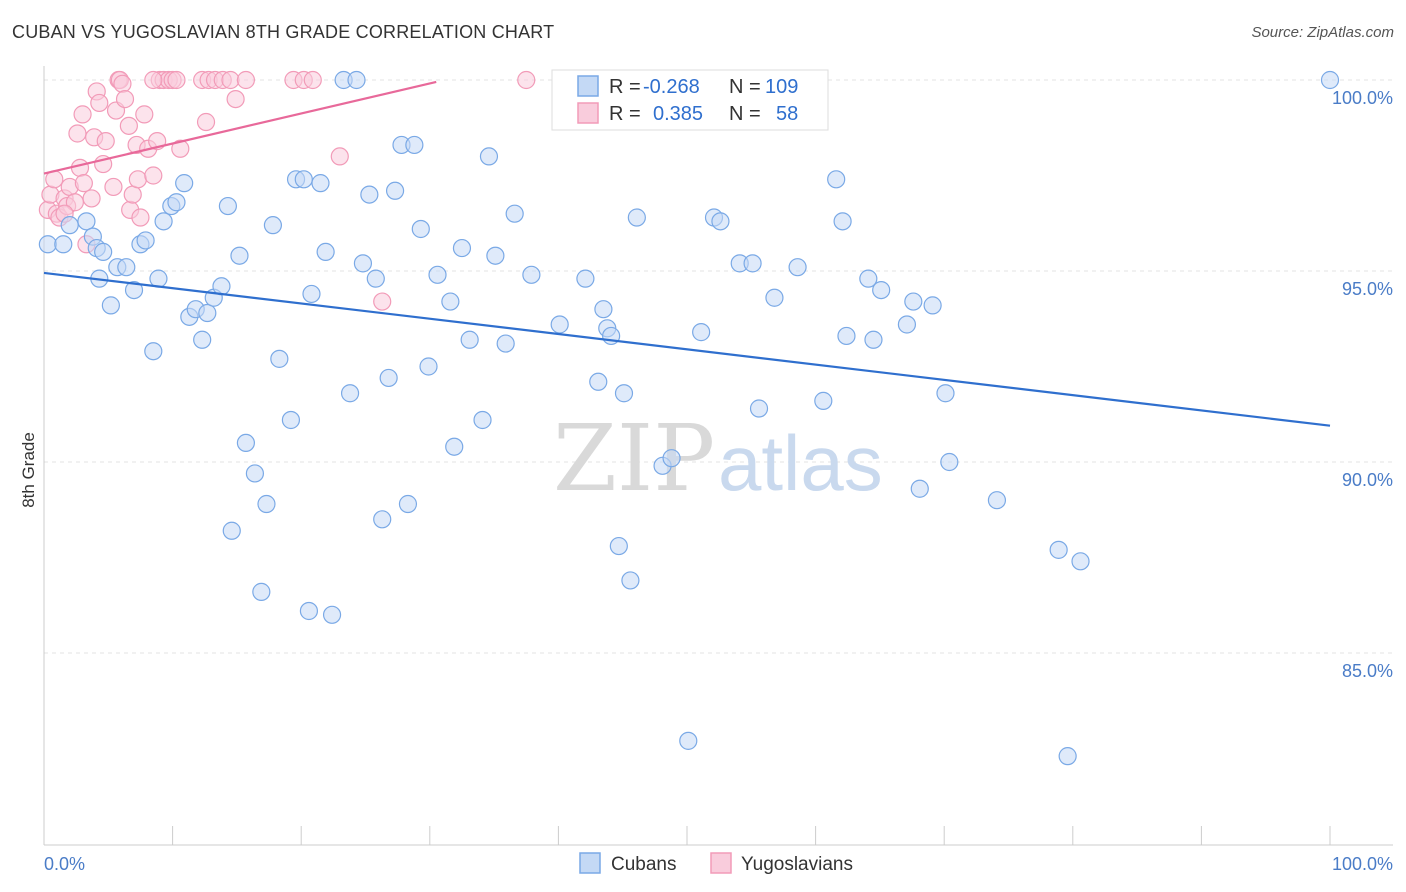 This screenshot has width=1406, height=892. Describe the element at coordinates (690, 100) in the screenshot. I see `stats-legend: R = -0.268 N = 109 R = 0.385 N = 58` at that location.